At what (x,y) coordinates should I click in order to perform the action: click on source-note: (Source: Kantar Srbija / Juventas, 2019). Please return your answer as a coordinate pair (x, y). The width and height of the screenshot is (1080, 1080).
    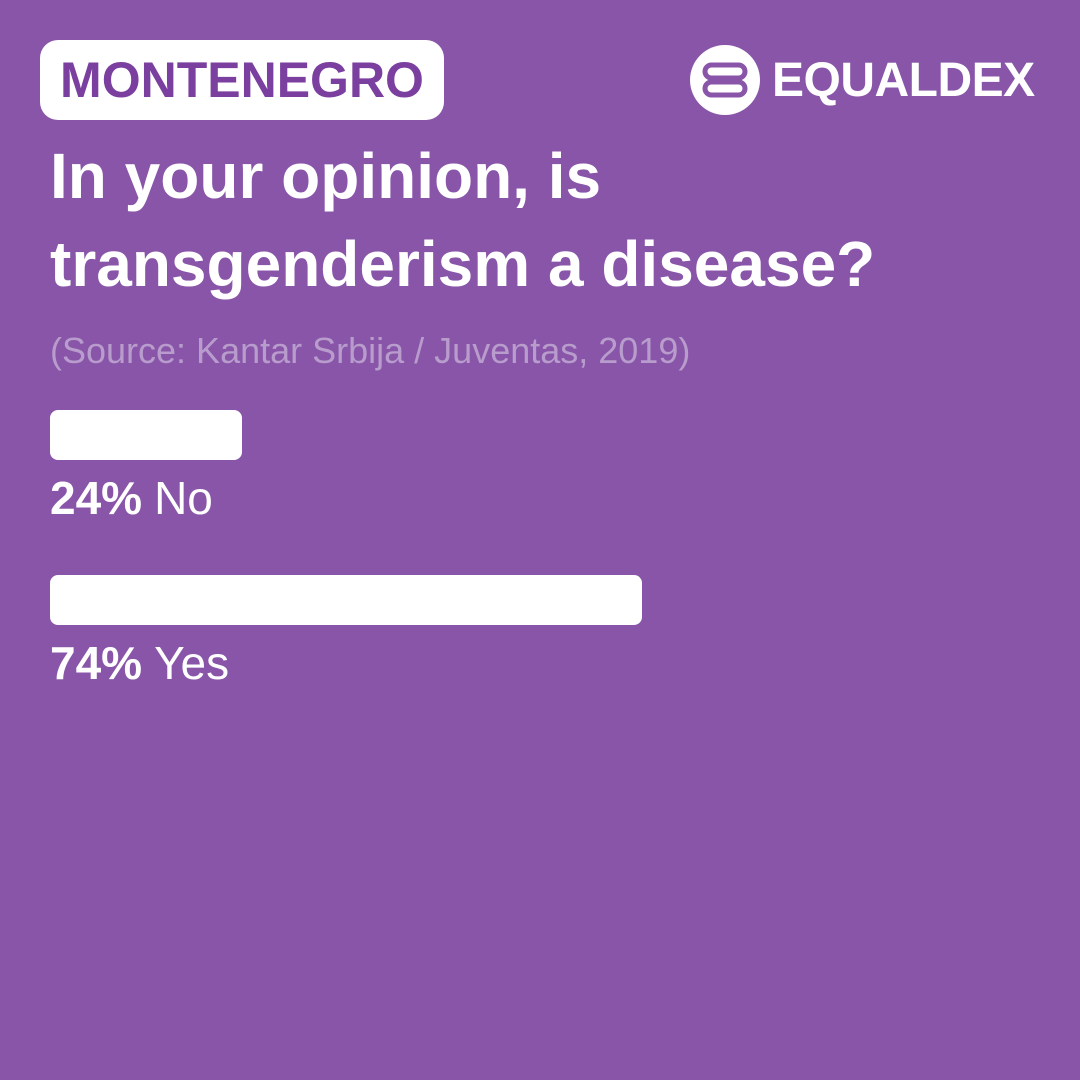
    Looking at the image, I should click on (370, 350).